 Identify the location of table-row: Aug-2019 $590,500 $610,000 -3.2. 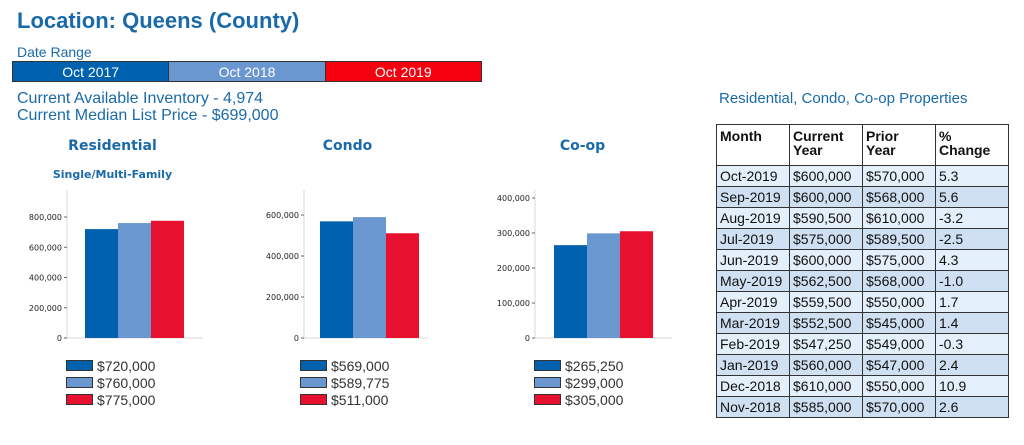
(862, 218).